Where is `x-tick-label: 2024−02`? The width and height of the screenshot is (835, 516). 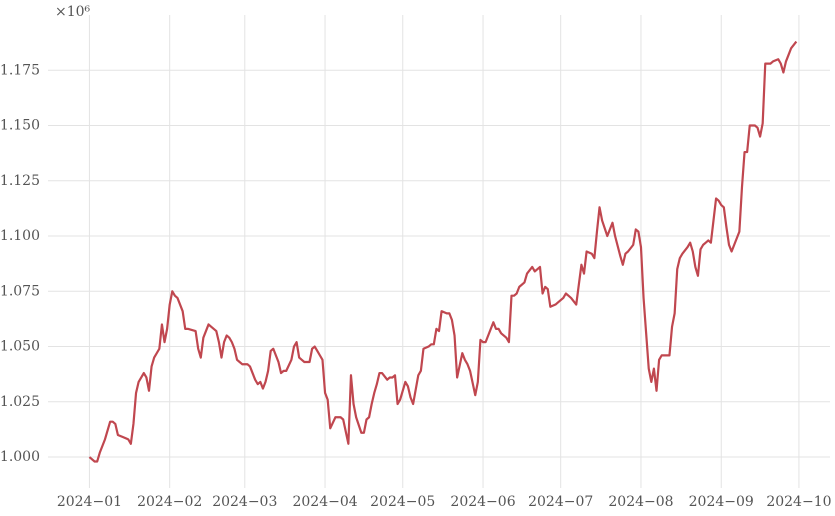 x-tick-label: 2024−02 is located at coordinates (169, 502).